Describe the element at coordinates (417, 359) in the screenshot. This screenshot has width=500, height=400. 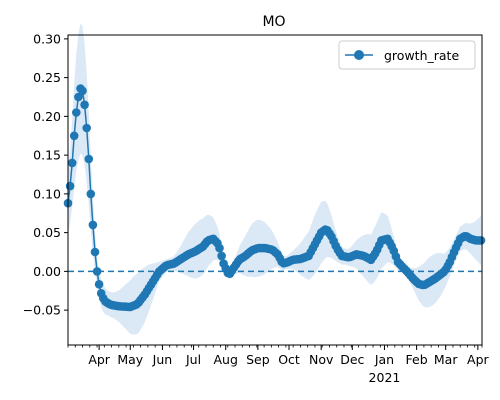
I see `x-tick-label: Feb` at that location.